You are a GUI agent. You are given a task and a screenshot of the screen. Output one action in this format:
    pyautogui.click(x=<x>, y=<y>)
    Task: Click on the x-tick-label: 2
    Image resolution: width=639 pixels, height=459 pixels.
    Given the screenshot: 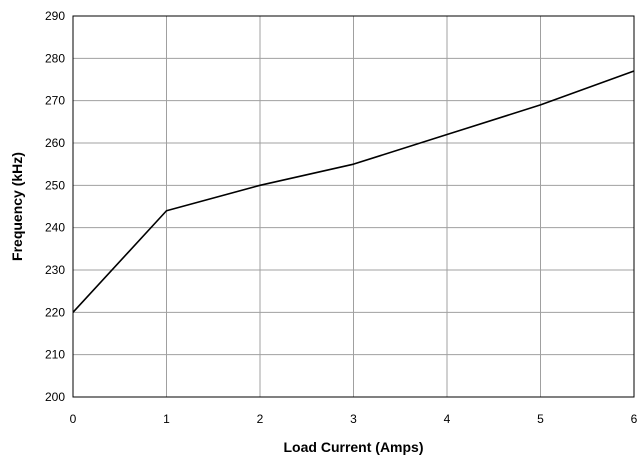 What is the action you would take?
    pyautogui.click(x=260, y=419)
    